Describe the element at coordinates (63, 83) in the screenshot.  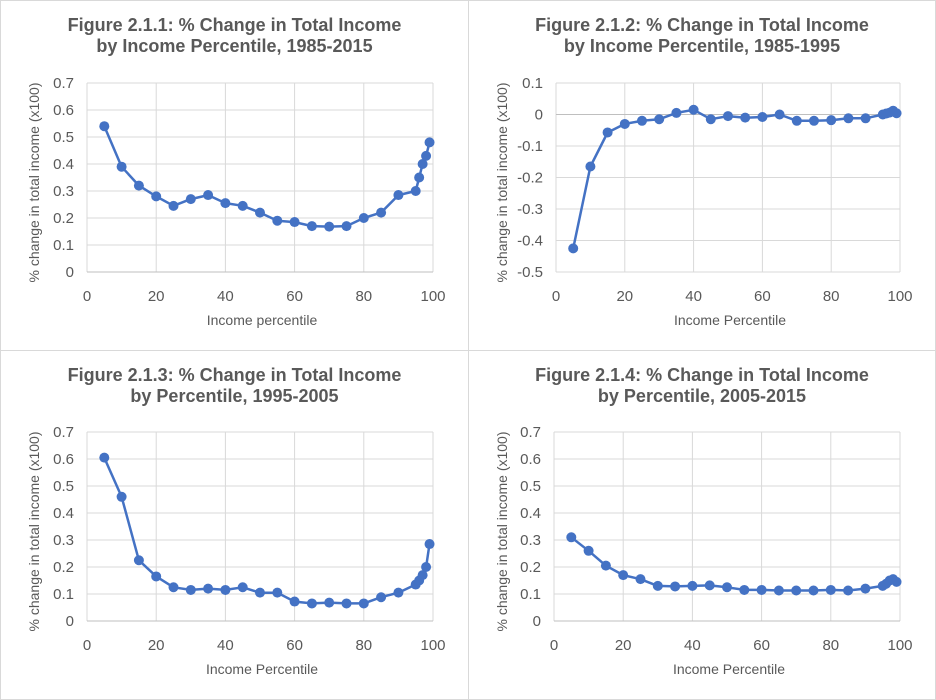
I see `y-tick-label: 0.7` at that location.